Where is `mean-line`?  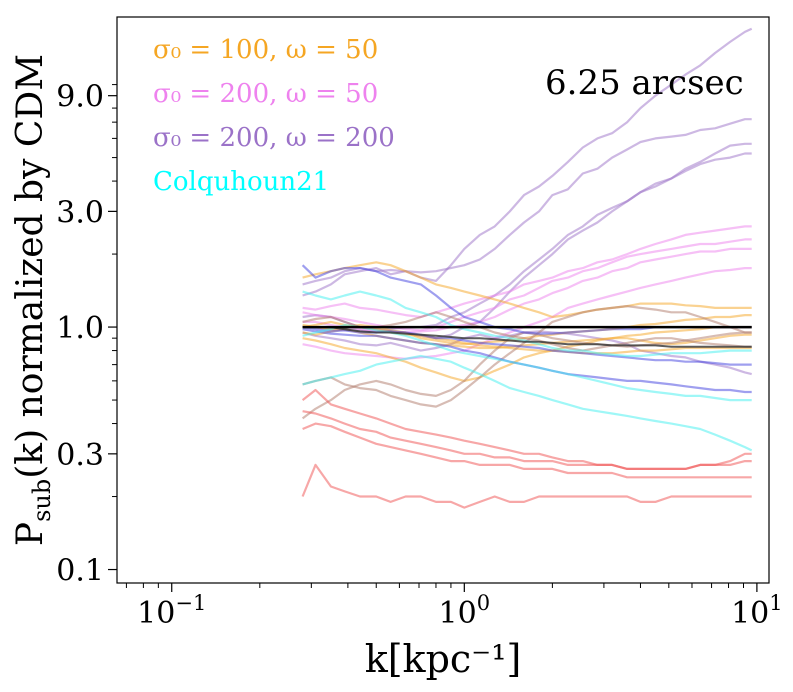 mean-line is located at coordinates (527, 337).